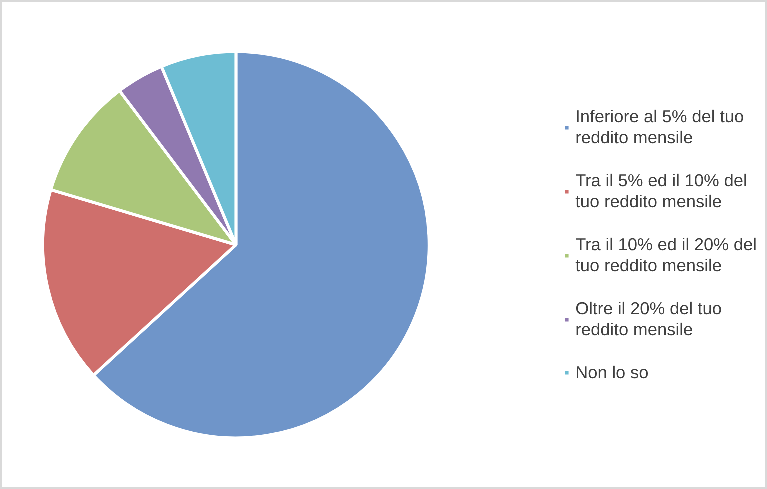 Image resolution: width=767 pixels, height=489 pixels. Describe the element at coordinates (662, 191) in the screenshot. I see `legend-label: Tra il 5% ed il 10% del tuo reddito mensile` at that location.